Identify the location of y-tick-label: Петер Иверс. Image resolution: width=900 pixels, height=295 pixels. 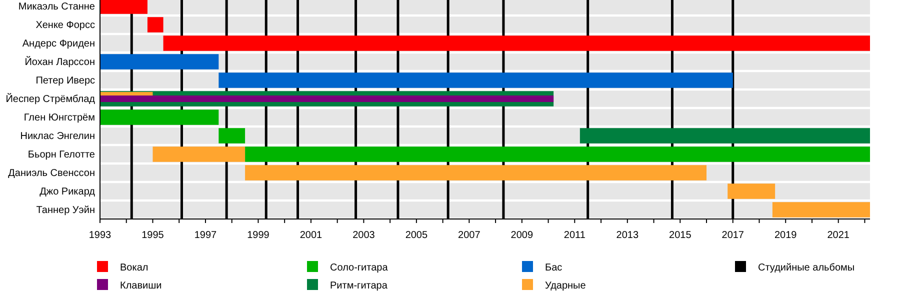
(65, 80).